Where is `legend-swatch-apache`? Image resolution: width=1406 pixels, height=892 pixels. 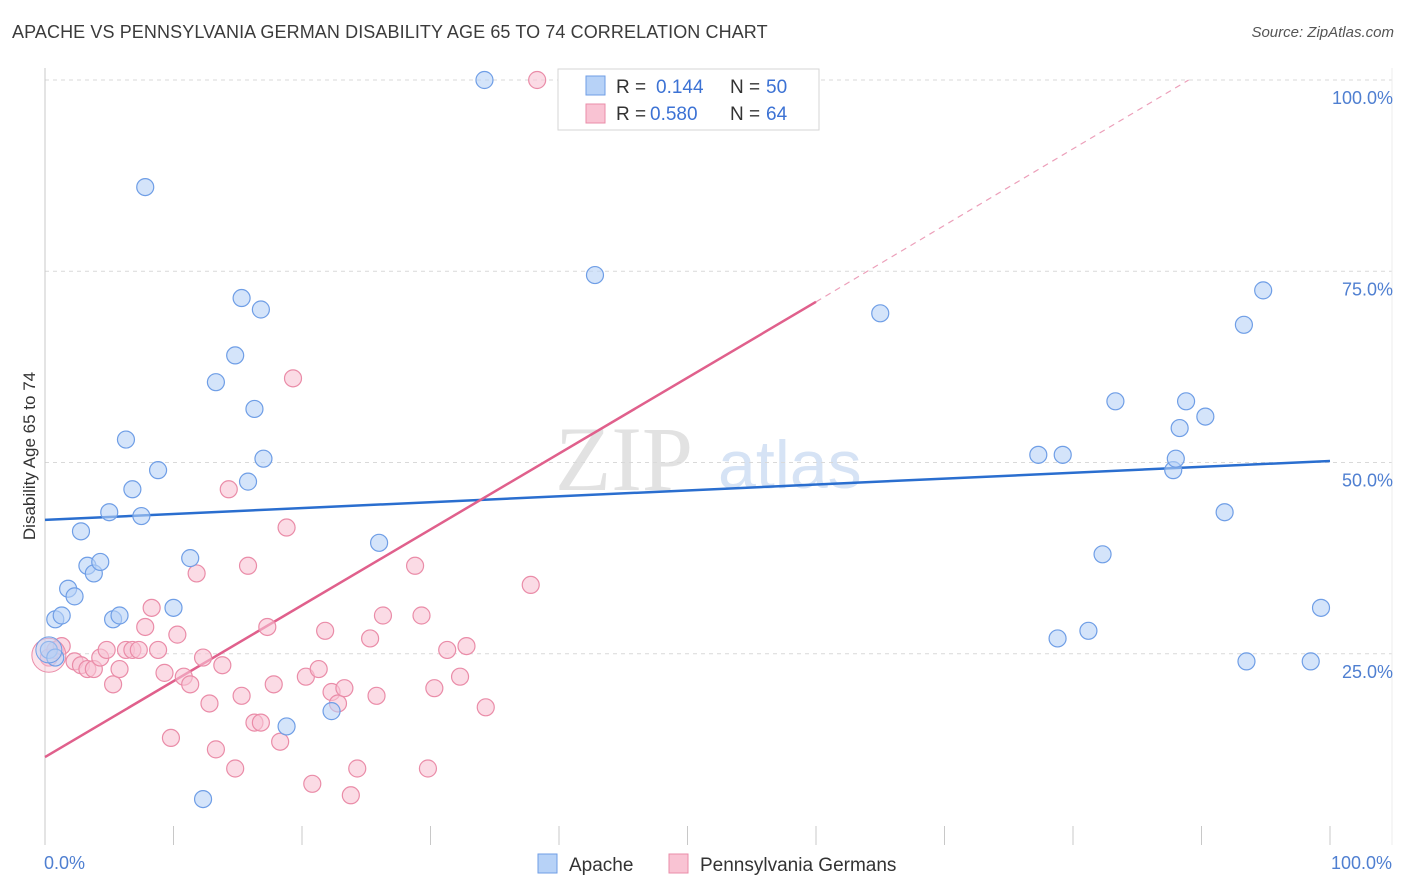 legend-swatch-apache is located at coordinates (595, 85).